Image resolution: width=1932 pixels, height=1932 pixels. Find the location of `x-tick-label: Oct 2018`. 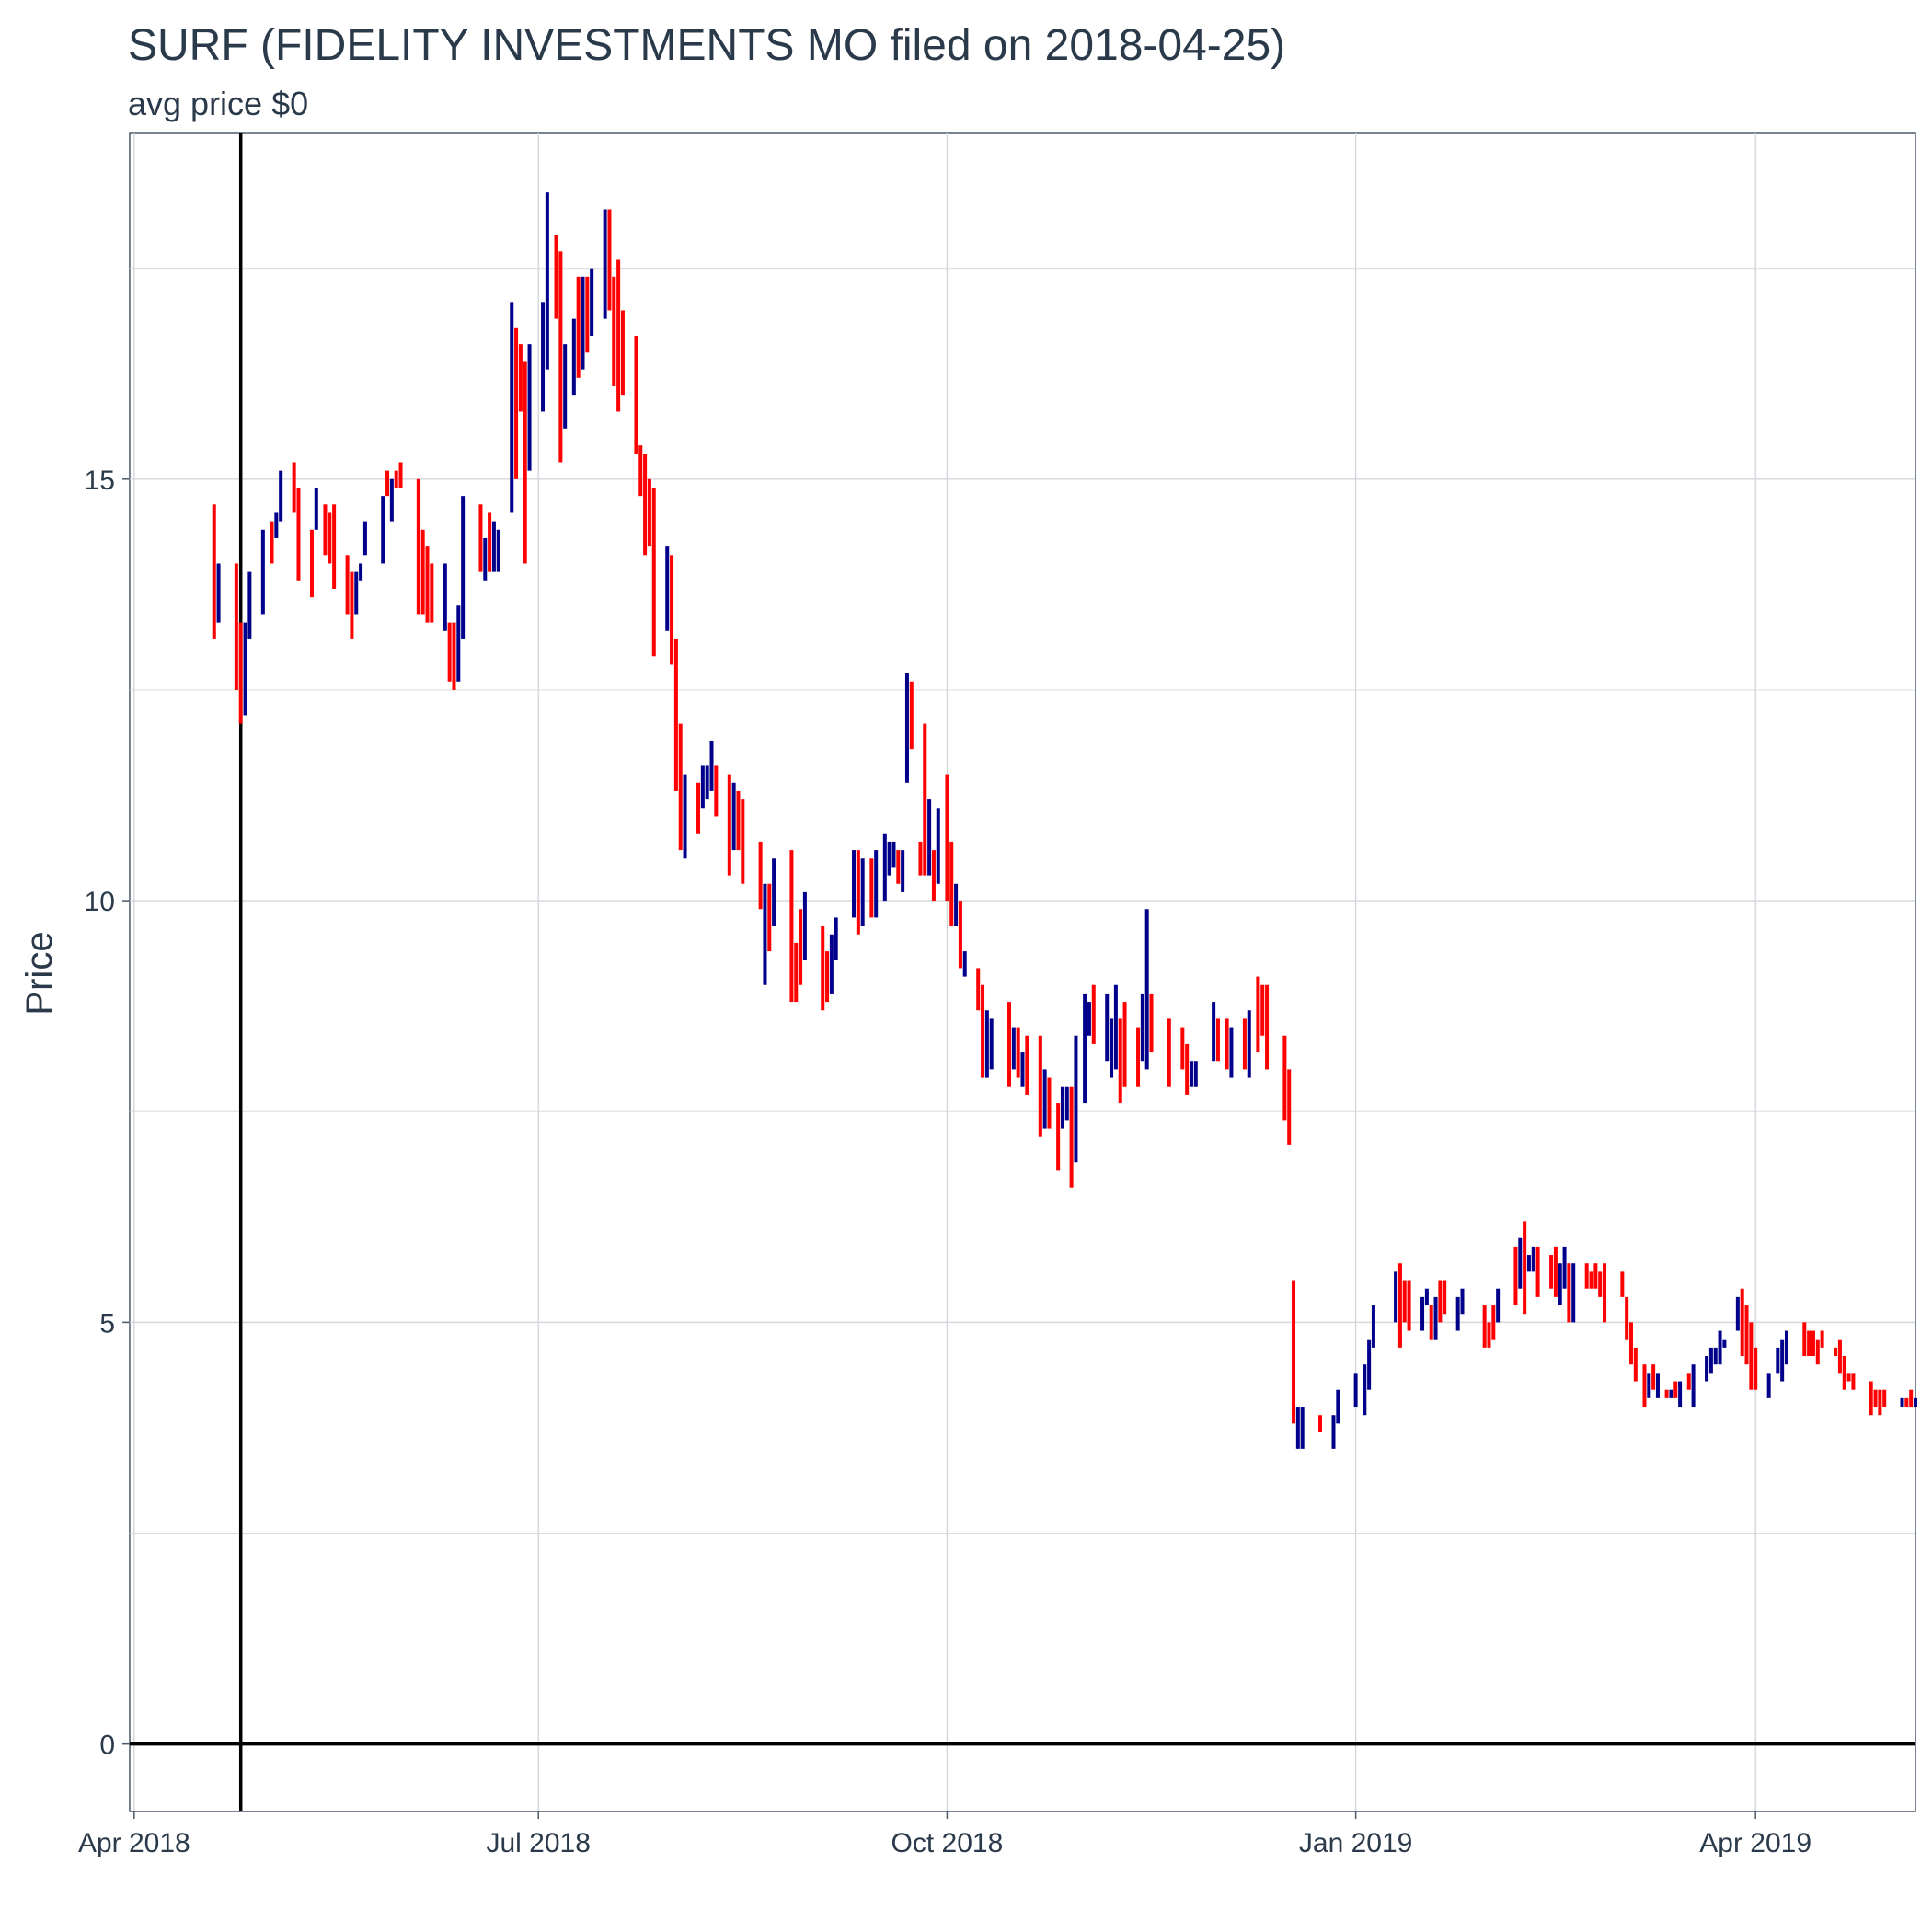

x-tick-label: Oct 2018 is located at coordinates (947, 1843).